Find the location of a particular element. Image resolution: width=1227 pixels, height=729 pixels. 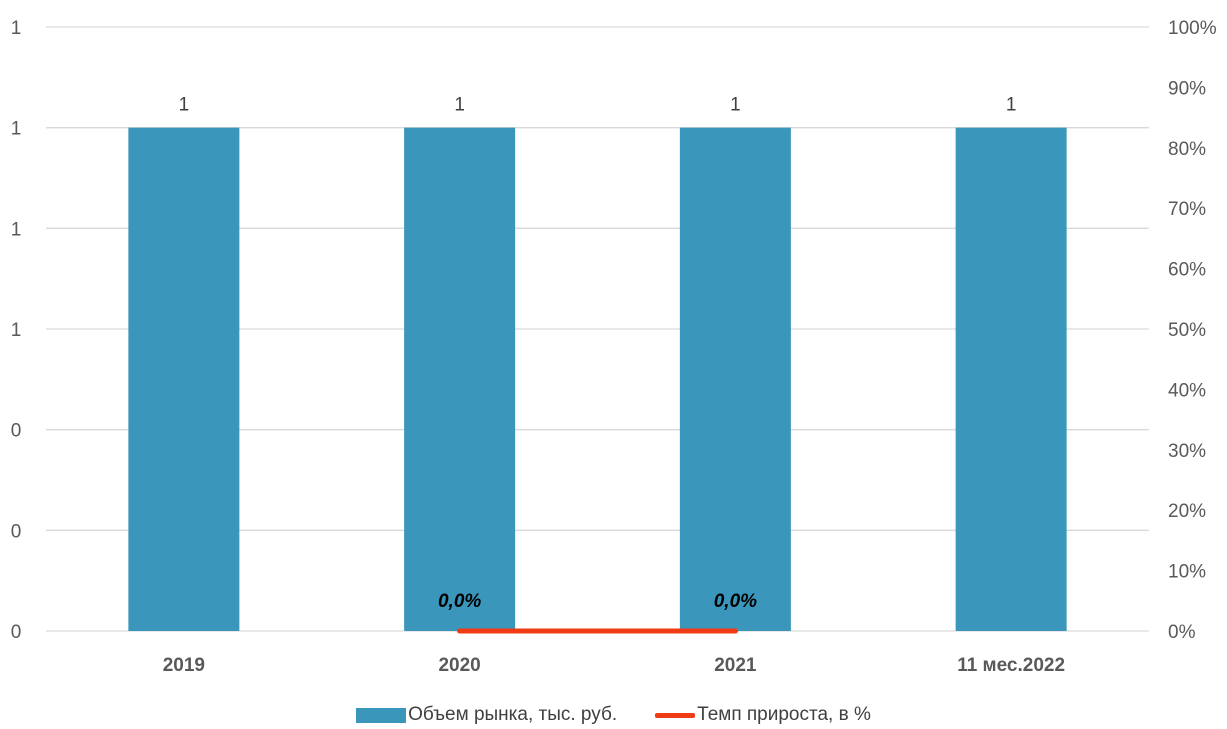

category-label: 2019 is located at coordinates (184, 665).